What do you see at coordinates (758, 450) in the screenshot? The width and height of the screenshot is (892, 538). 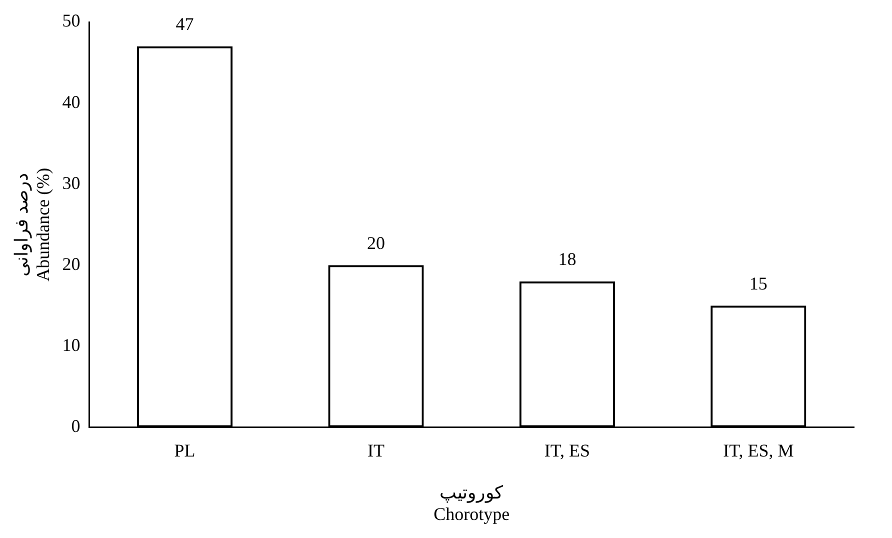 I see `x-tick-label: IT, ES, M` at bounding box center [758, 450].